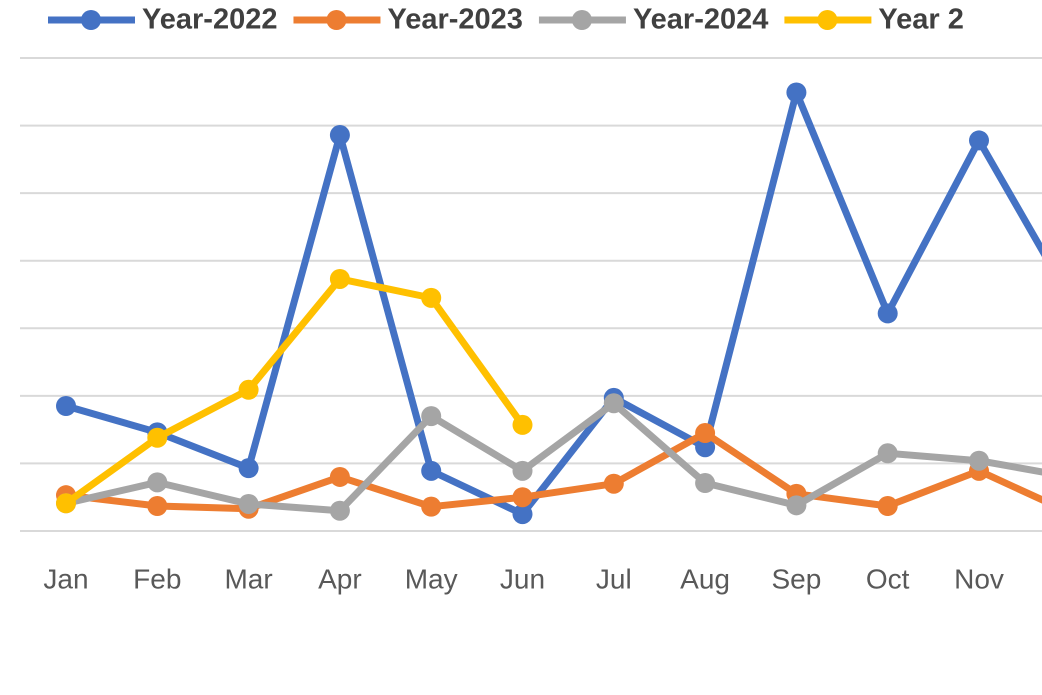  I want to click on x-tick-label: Mar, so click(248, 578).